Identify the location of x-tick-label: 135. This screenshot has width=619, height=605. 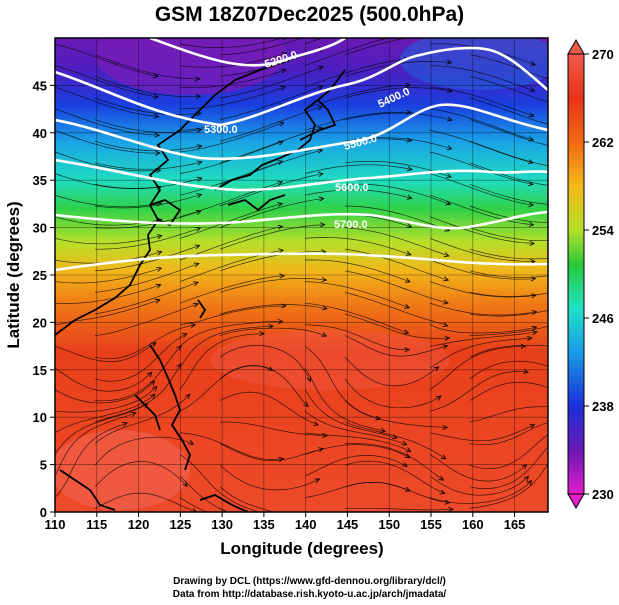
(264, 524).